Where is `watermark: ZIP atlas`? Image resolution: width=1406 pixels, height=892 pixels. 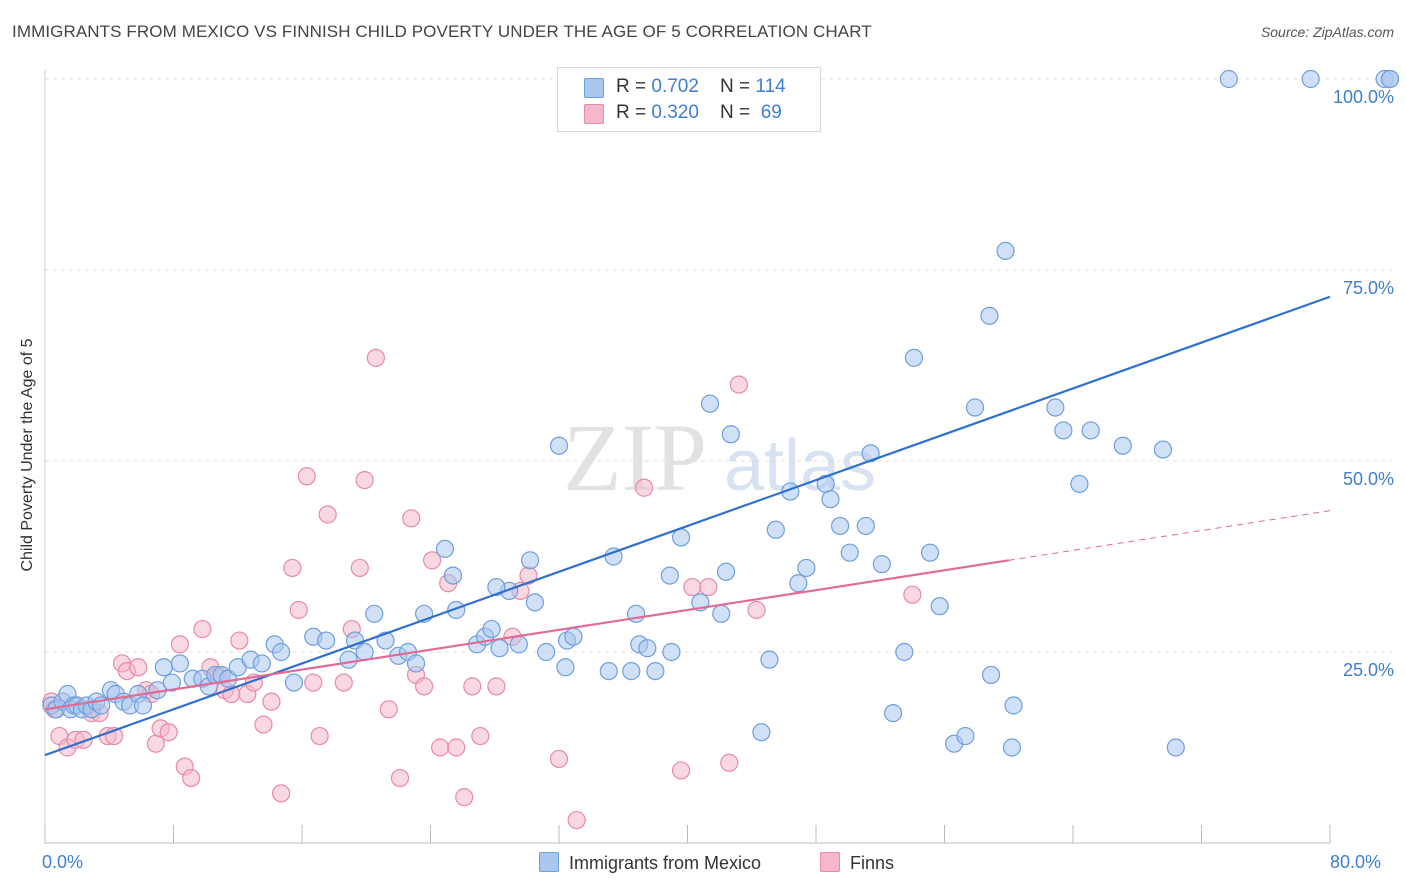 watermark: ZIP atlas is located at coordinates (719, 457).